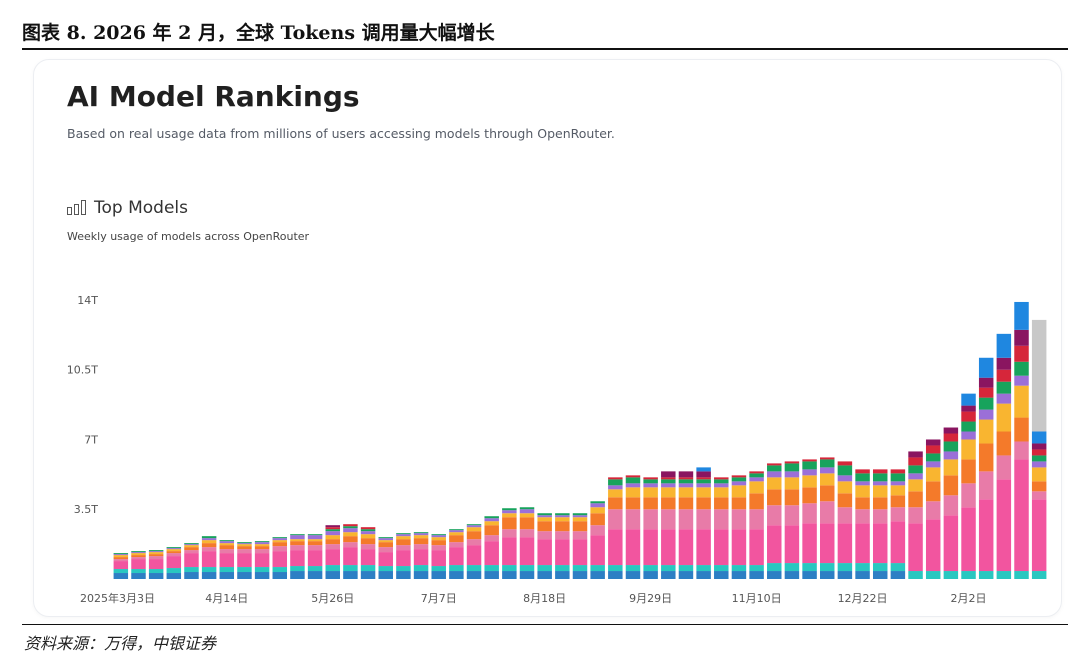 This screenshot has height=654, width=1080. What do you see at coordinates (87, 300) in the screenshot?
I see `y-tick-label: 14T` at bounding box center [87, 300].